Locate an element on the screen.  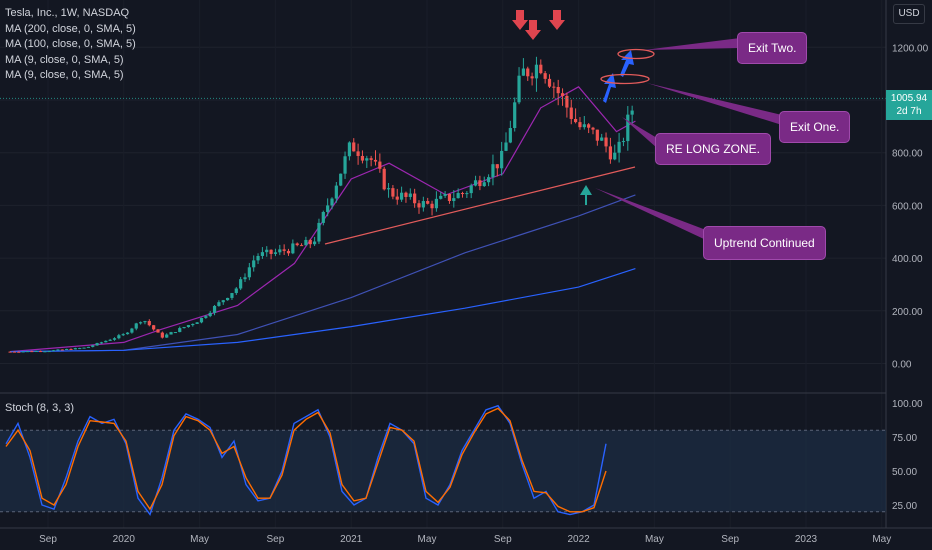
stoch-tick-label: 100.00 is located at coordinates (907, 404).